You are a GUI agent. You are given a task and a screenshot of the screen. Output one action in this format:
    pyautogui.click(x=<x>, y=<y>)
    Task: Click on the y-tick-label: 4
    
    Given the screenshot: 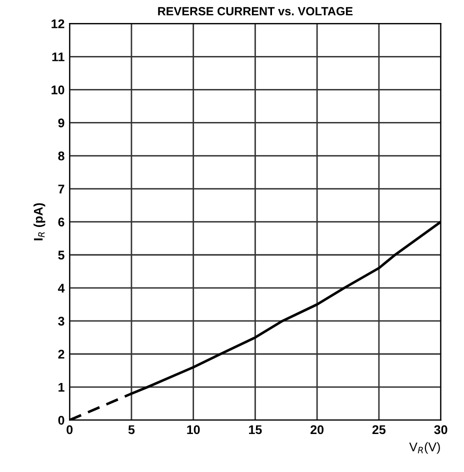 What is the action you would take?
    pyautogui.click(x=61, y=288)
    